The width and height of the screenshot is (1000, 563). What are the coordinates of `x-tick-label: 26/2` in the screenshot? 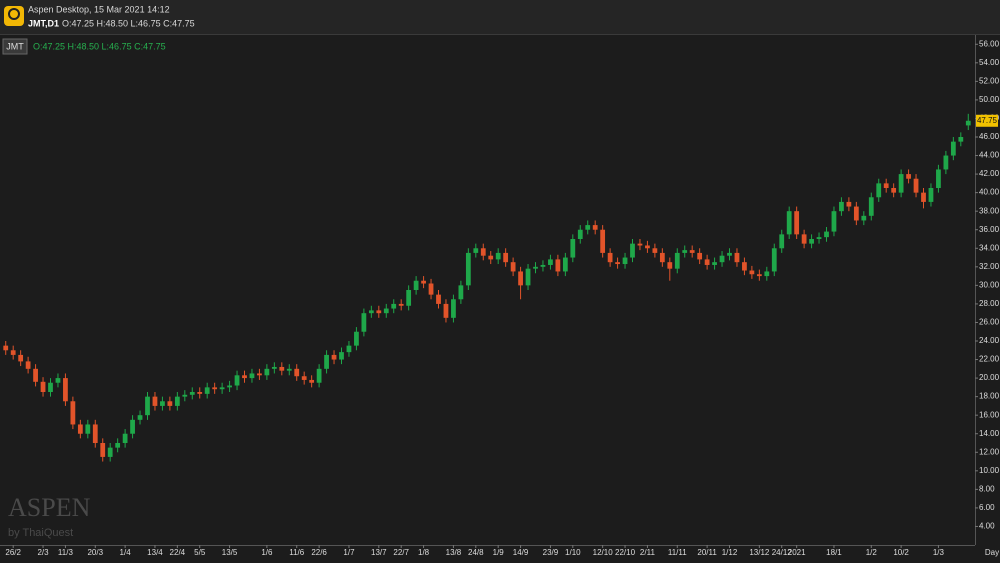 It's located at (13, 552).